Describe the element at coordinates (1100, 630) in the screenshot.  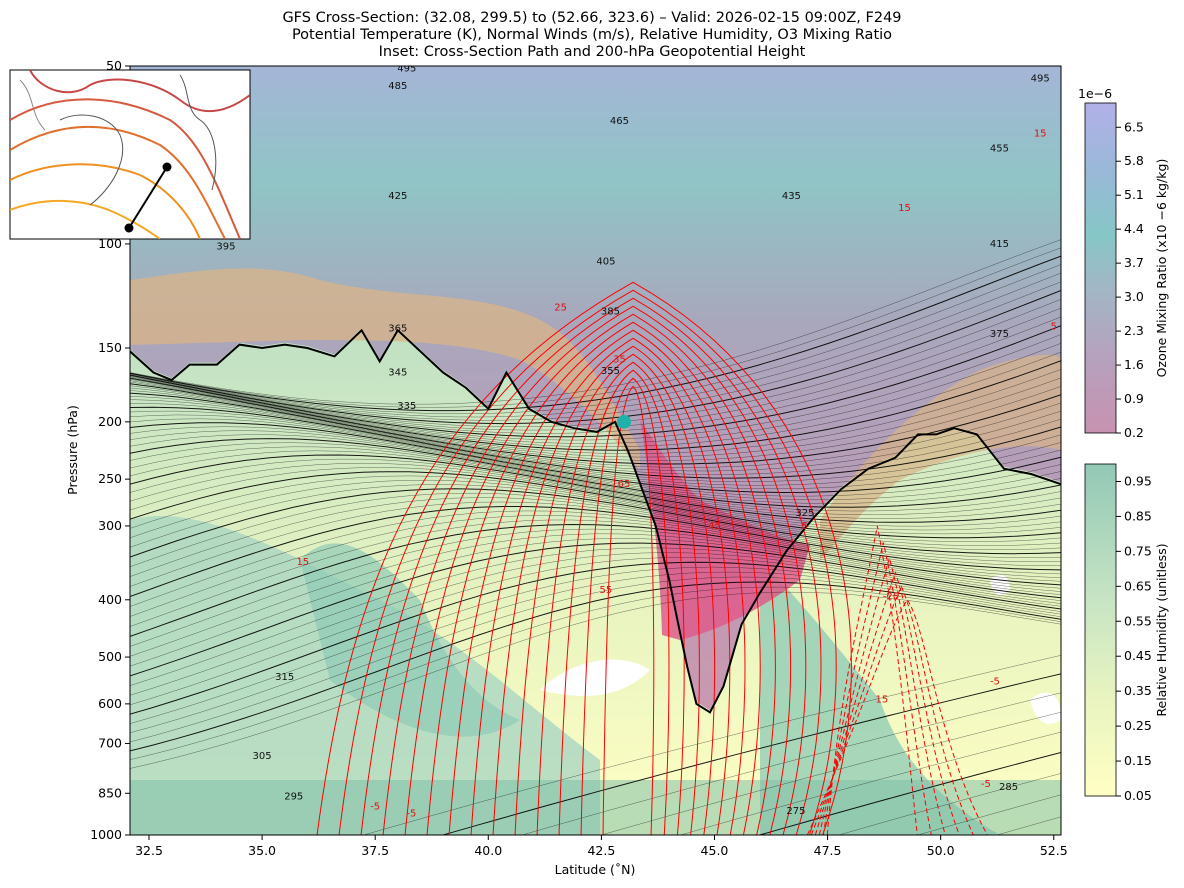
I see `rh-colorbar-bar` at that location.